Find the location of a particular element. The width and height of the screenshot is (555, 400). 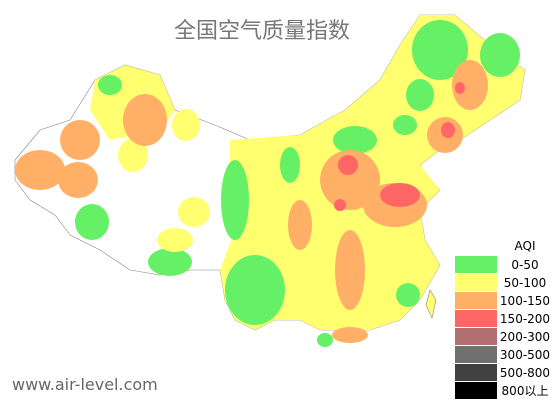

legend-label: 0-50 is located at coordinates (524, 265).